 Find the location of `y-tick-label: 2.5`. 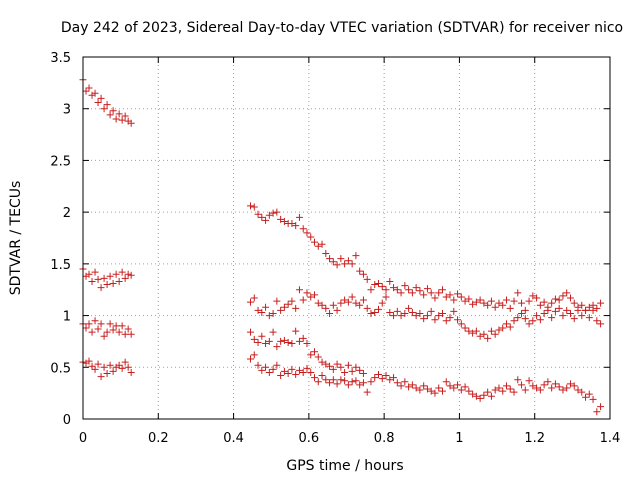

y-tick-label: 2.5 is located at coordinates (60, 161).